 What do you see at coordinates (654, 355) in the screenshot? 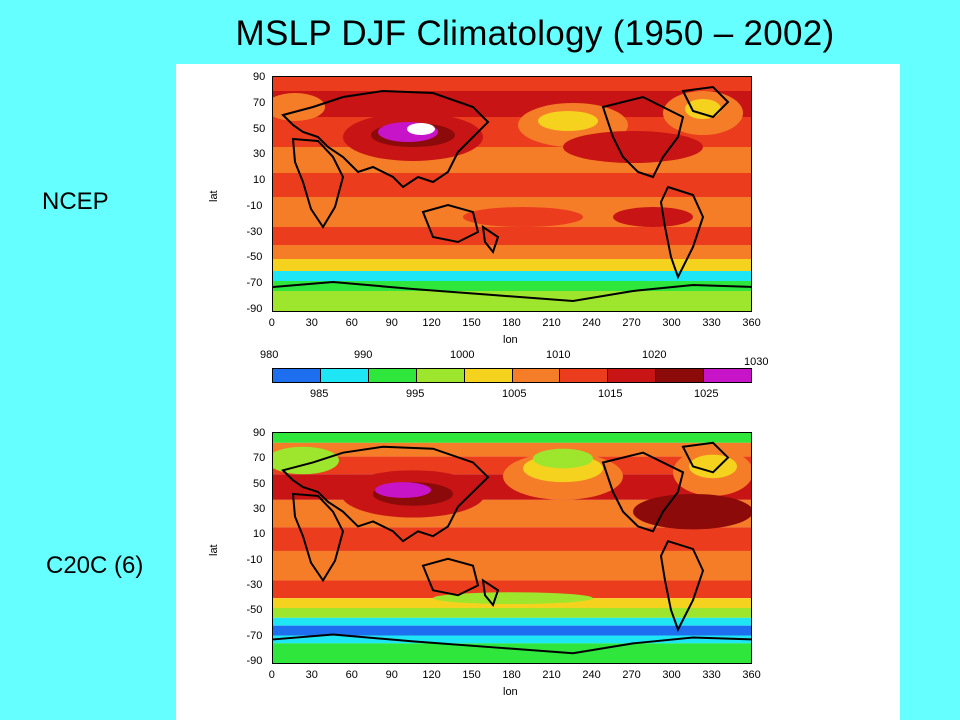
I see `colorbar-top-label: 1020` at bounding box center [654, 355].